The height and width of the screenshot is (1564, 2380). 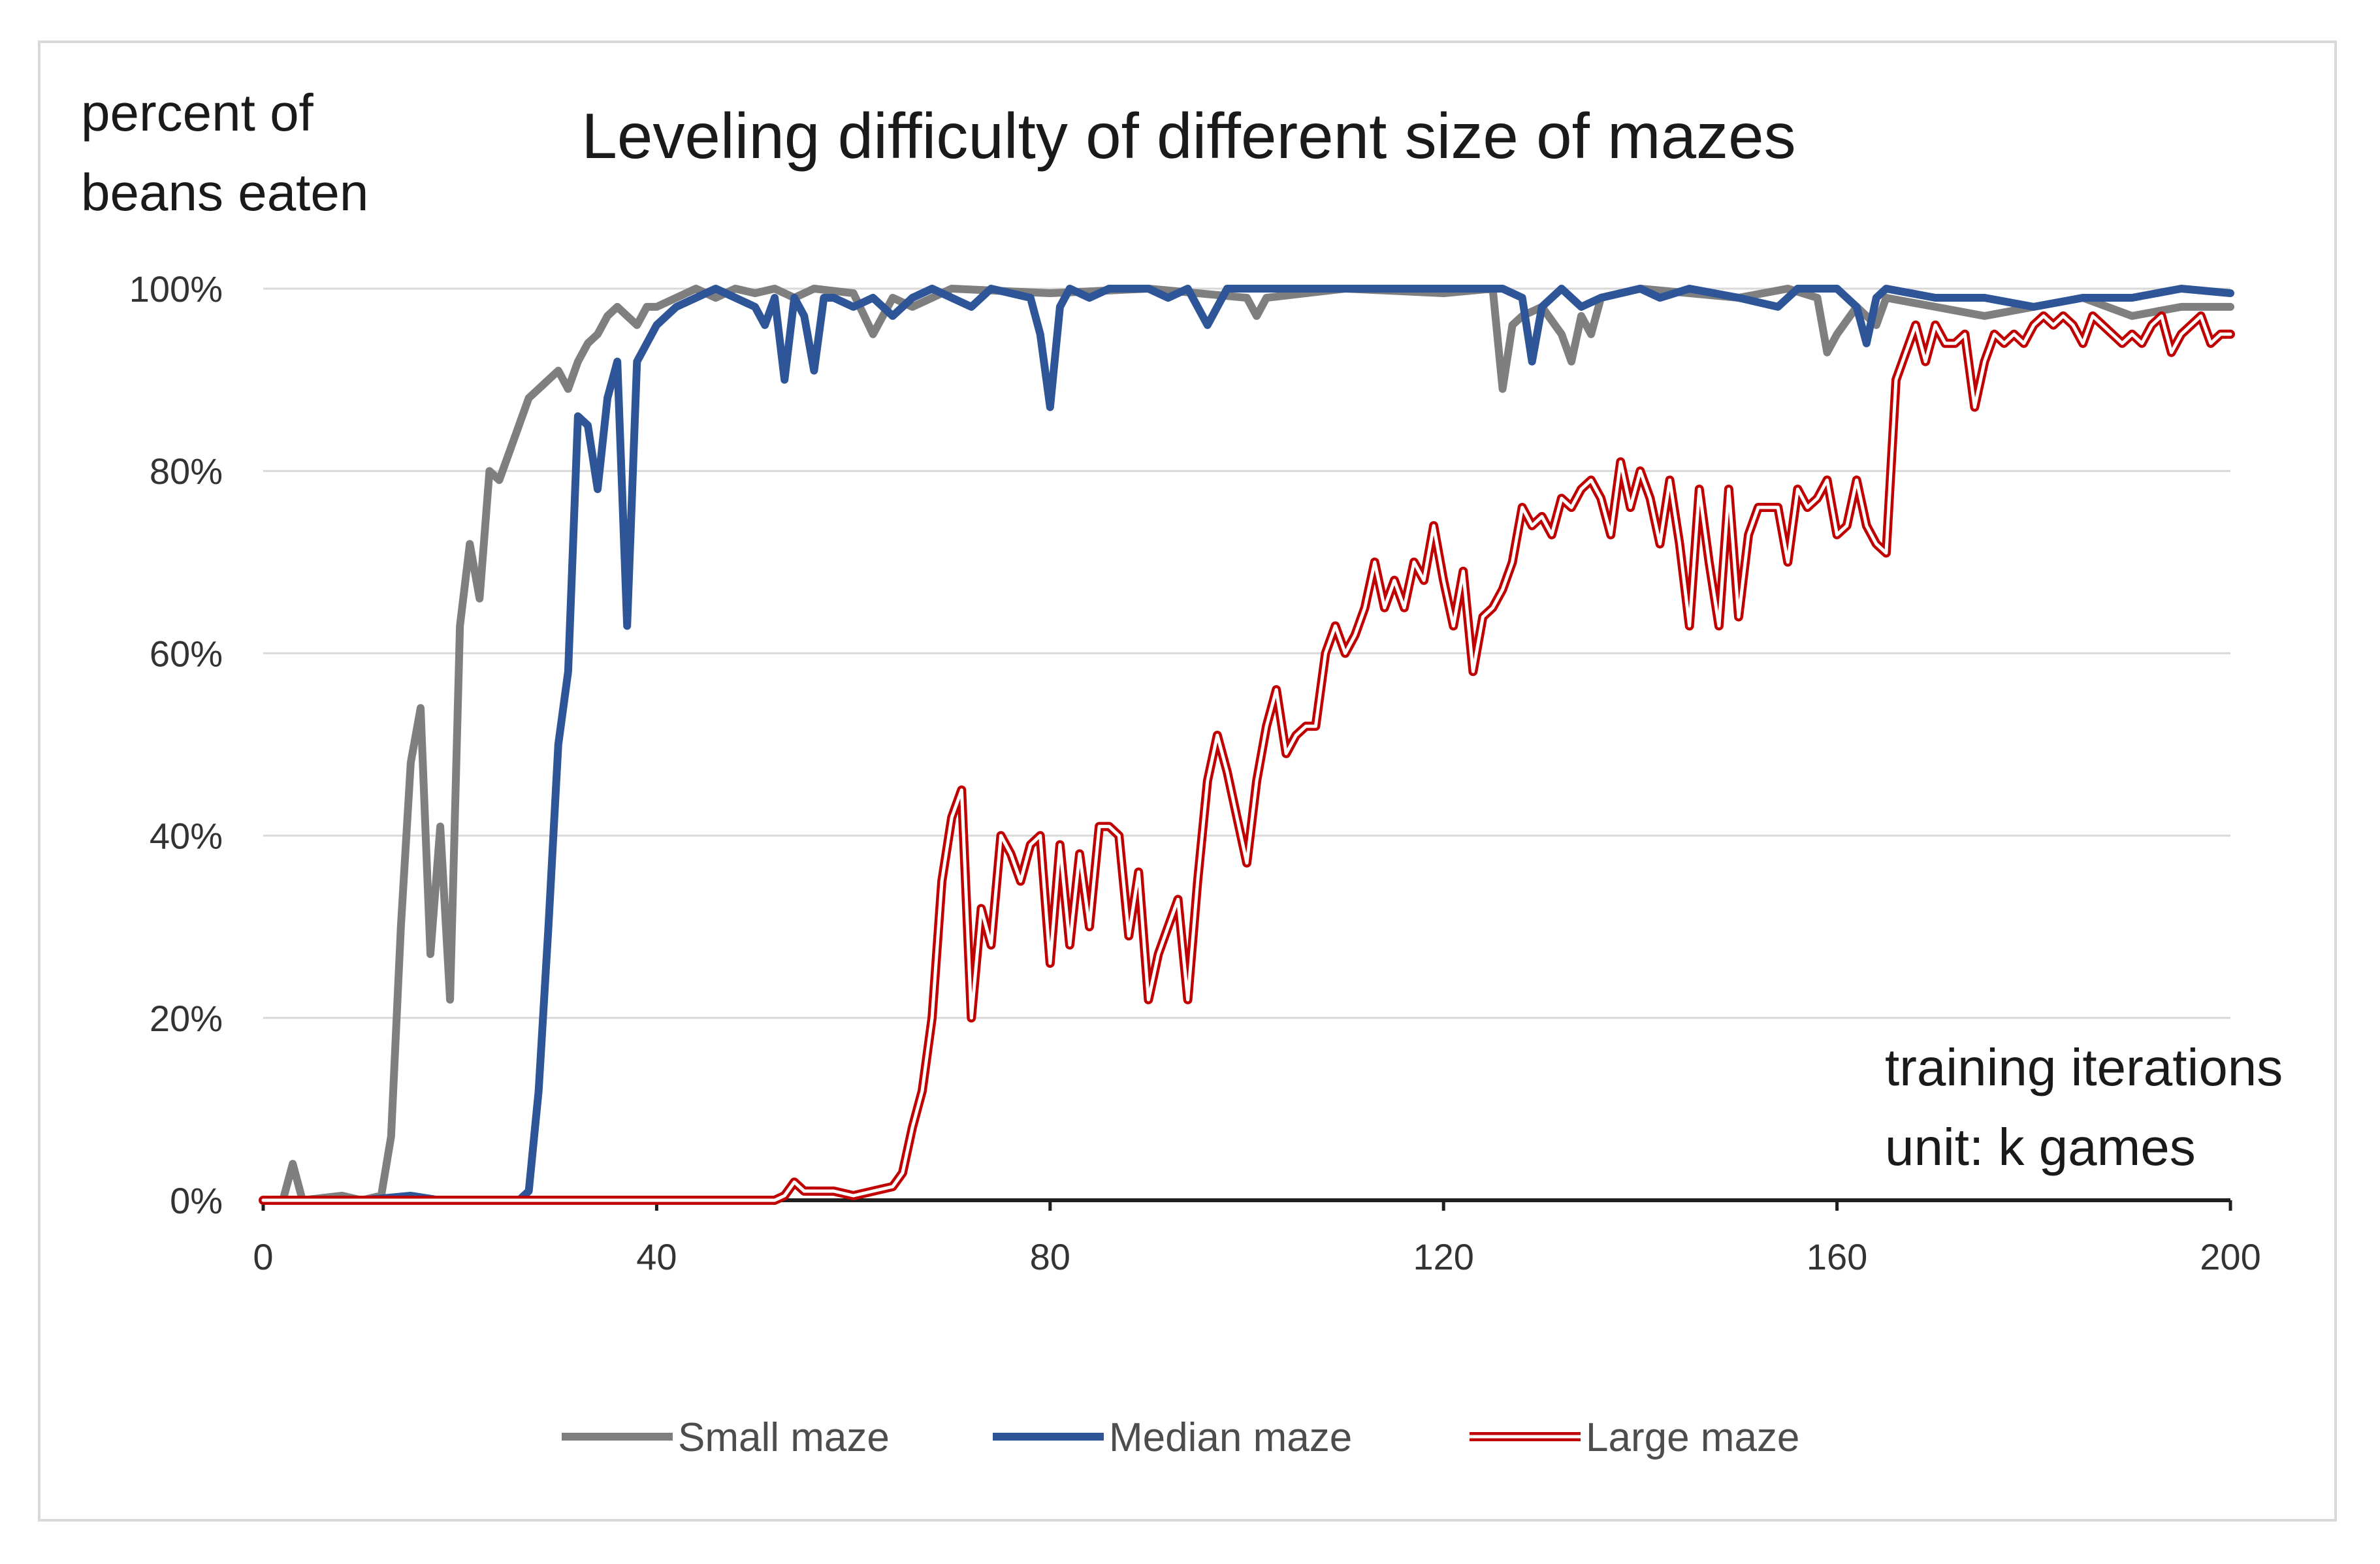 What do you see at coordinates (1692, 1437) in the screenshot?
I see `legend-label: Large maze` at bounding box center [1692, 1437].